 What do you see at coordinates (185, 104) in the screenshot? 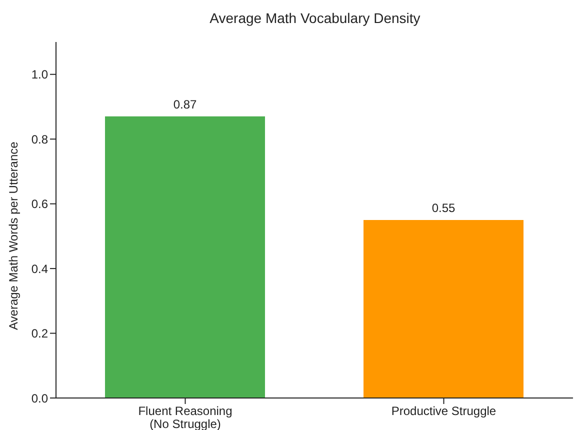
I see `data-label: 0.87` at bounding box center [185, 104].